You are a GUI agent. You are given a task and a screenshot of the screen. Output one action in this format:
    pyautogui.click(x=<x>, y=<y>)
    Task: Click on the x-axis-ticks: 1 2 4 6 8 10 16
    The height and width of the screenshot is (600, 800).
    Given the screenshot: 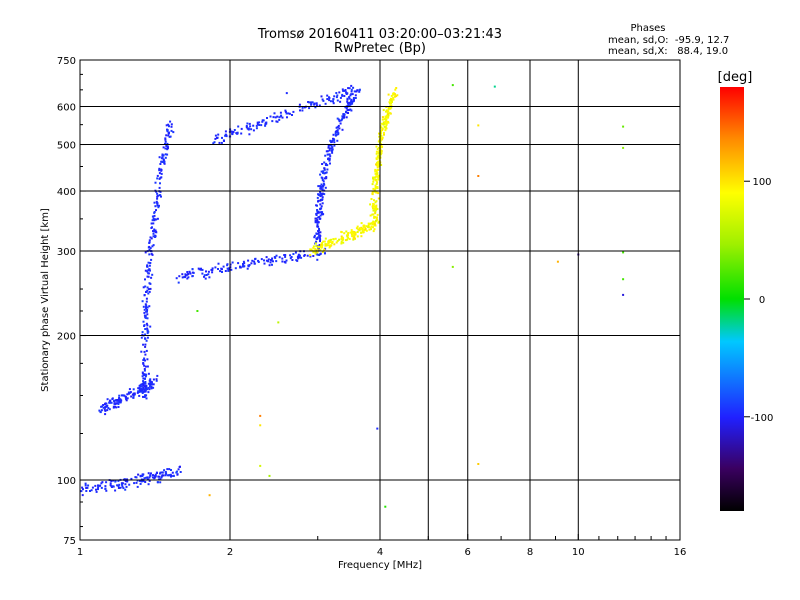 What is the action you would take?
    pyautogui.click(x=382, y=546)
    